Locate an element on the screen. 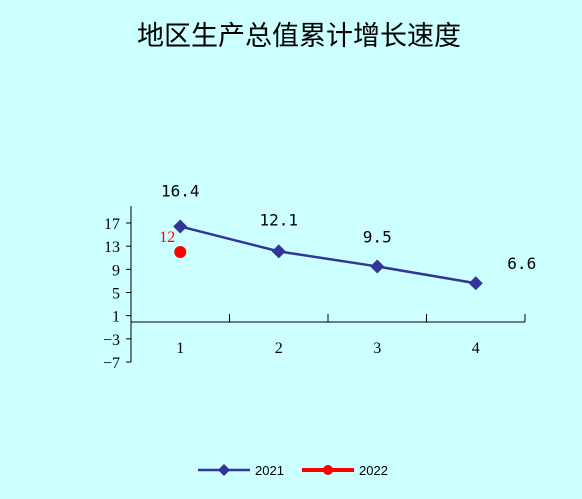  y-tick-label: 1 is located at coordinates (116, 317).